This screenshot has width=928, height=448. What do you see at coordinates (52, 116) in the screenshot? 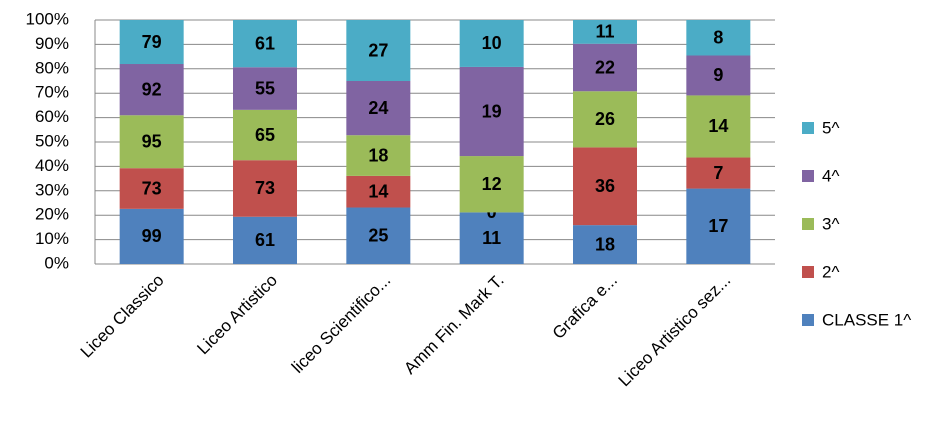
I see `y-tick-label: 60%` at bounding box center [52, 116].